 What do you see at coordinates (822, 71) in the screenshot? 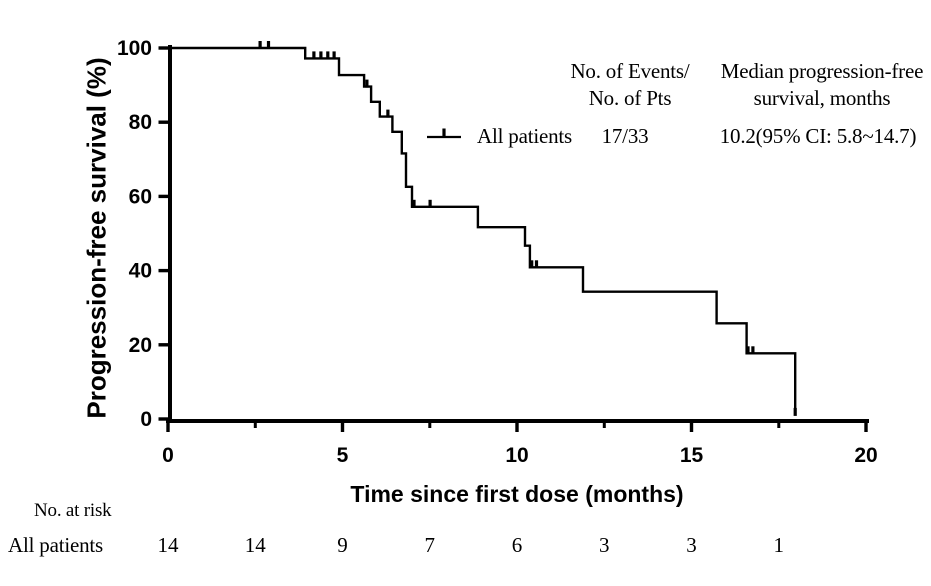
I see `median-header-line1: Median progression-free` at bounding box center [822, 71].